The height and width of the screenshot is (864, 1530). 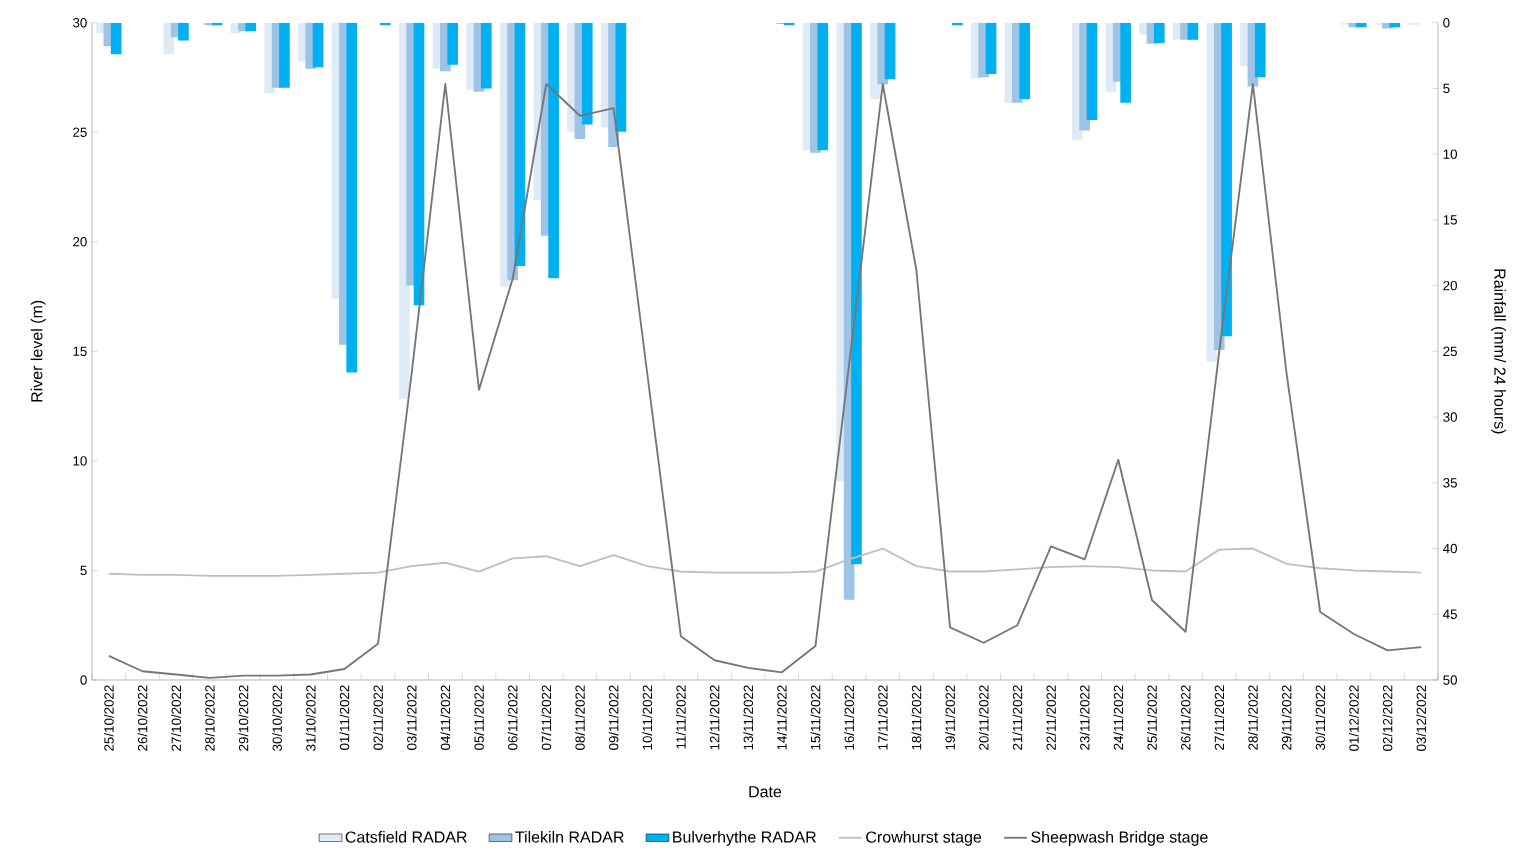 What do you see at coordinates (748, 717) in the screenshot?
I see `x-tick-label: 13/11/2022` at bounding box center [748, 717].